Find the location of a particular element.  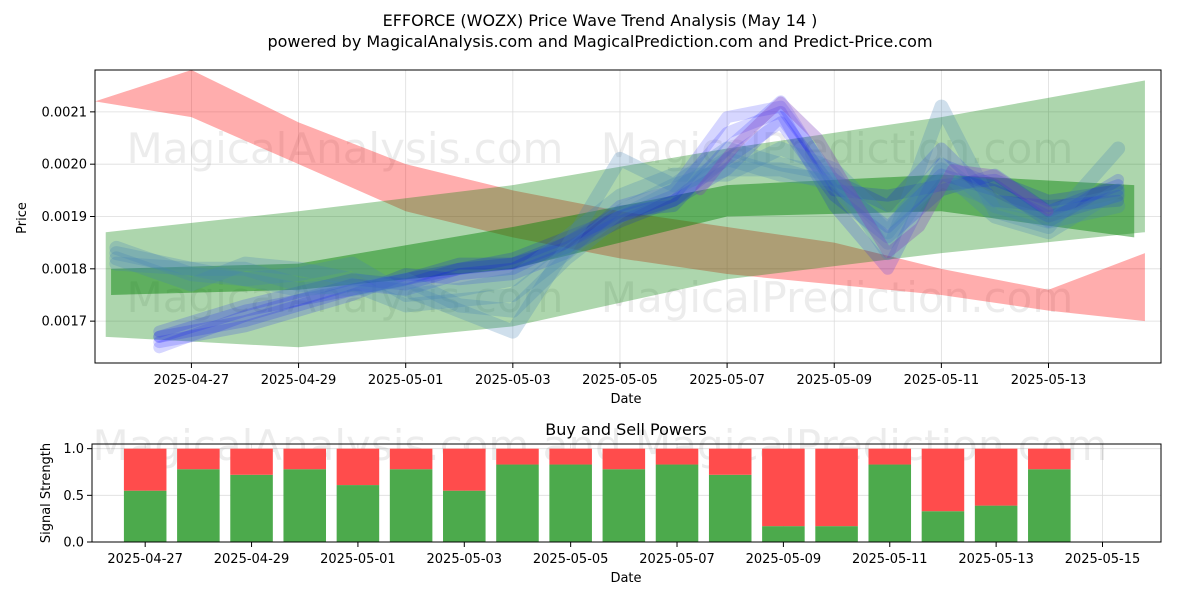

price-x-tick-label: 2025-05-05 is located at coordinates (620, 380).